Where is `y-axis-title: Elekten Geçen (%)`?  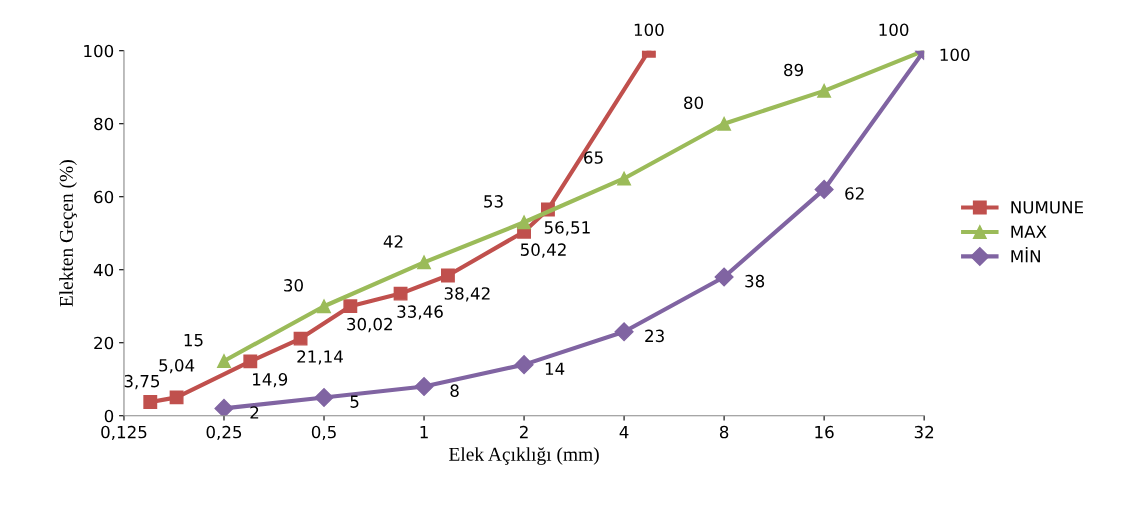
y-axis-title: Elekten Geçen (%) is located at coordinates (68, 233).